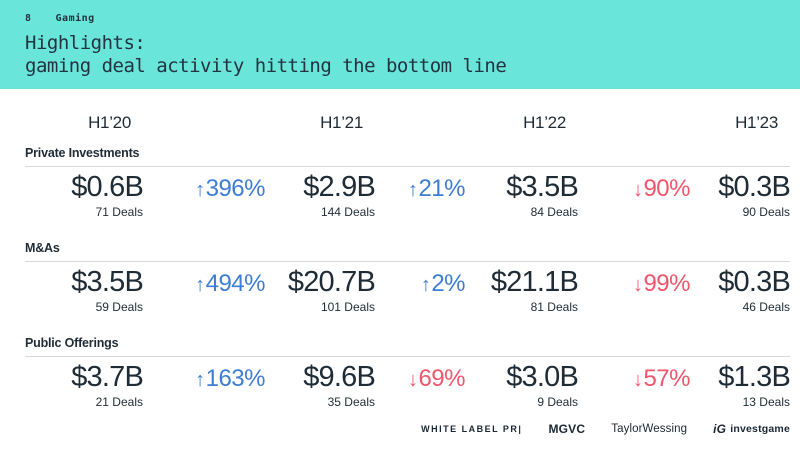 The width and height of the screenshot is (800, 450). Describe the element at coordinates (766, 307) in the screenshot. I see `deal-count: 46 Deals` at that location.